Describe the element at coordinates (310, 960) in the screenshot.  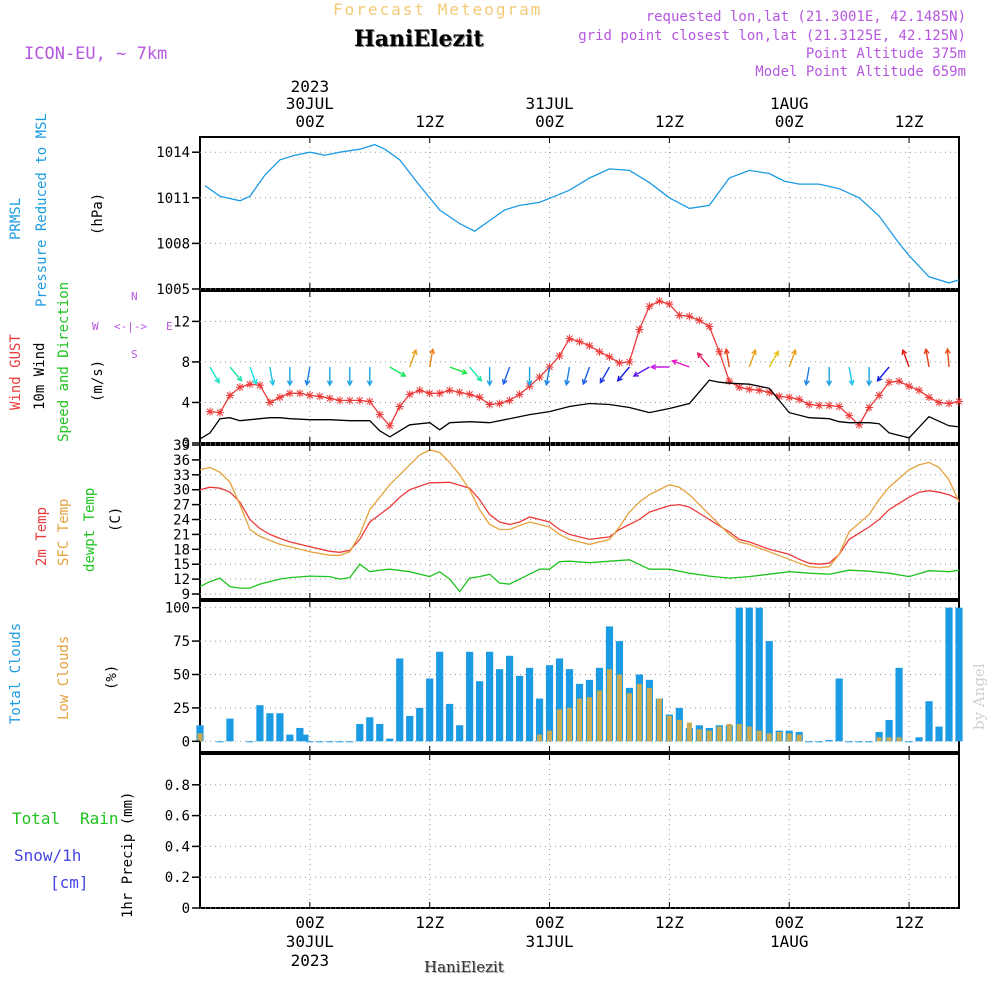
I see `bottom-year-label-0: 2023` at that location.